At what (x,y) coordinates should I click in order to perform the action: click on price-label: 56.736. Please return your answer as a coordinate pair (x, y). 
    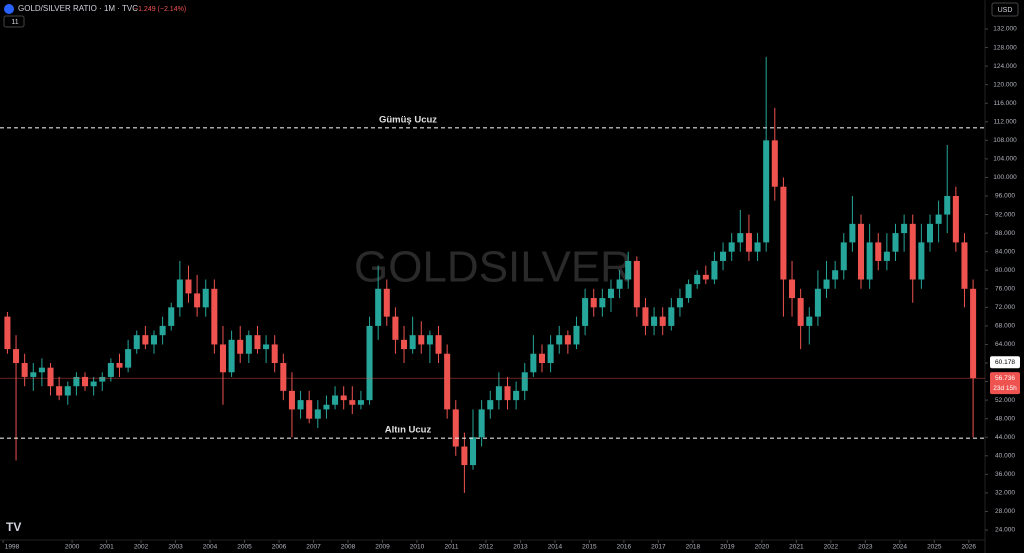
    Looking at the image, I should click on (1005, 378).